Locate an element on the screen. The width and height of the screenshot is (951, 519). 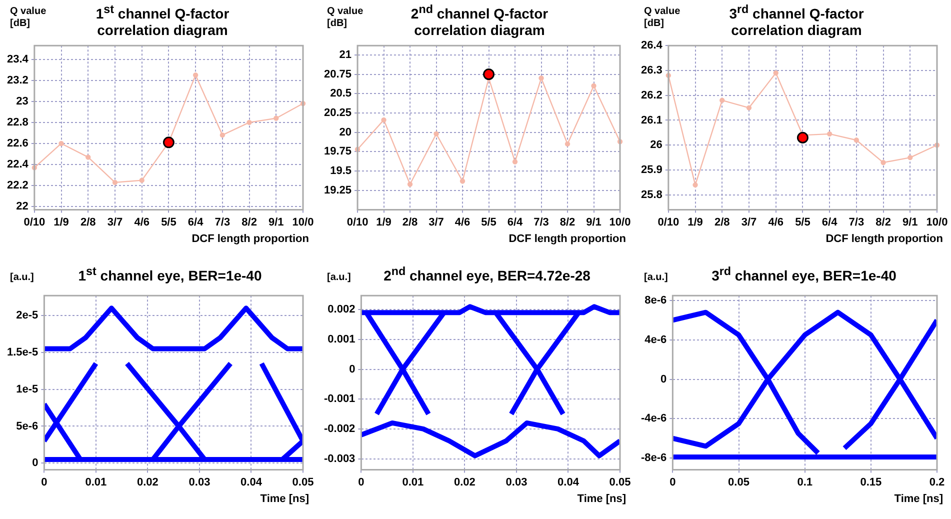
y-tick-label: 19.25 is located at coordinates (338, 190).